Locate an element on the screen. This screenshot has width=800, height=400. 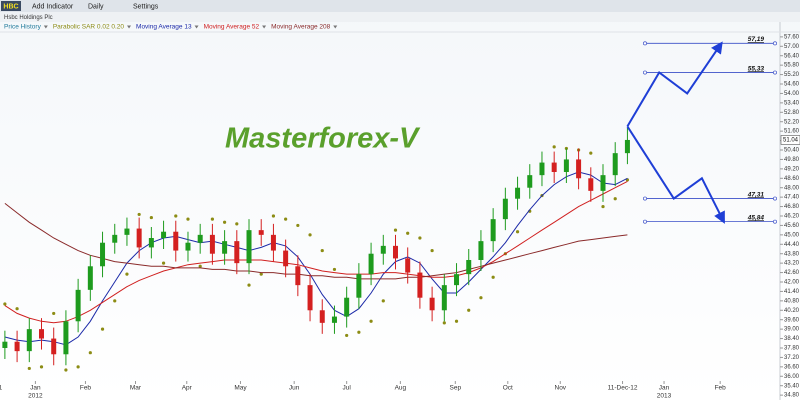
menu-item: Settings is located at coordinates (146, 6).